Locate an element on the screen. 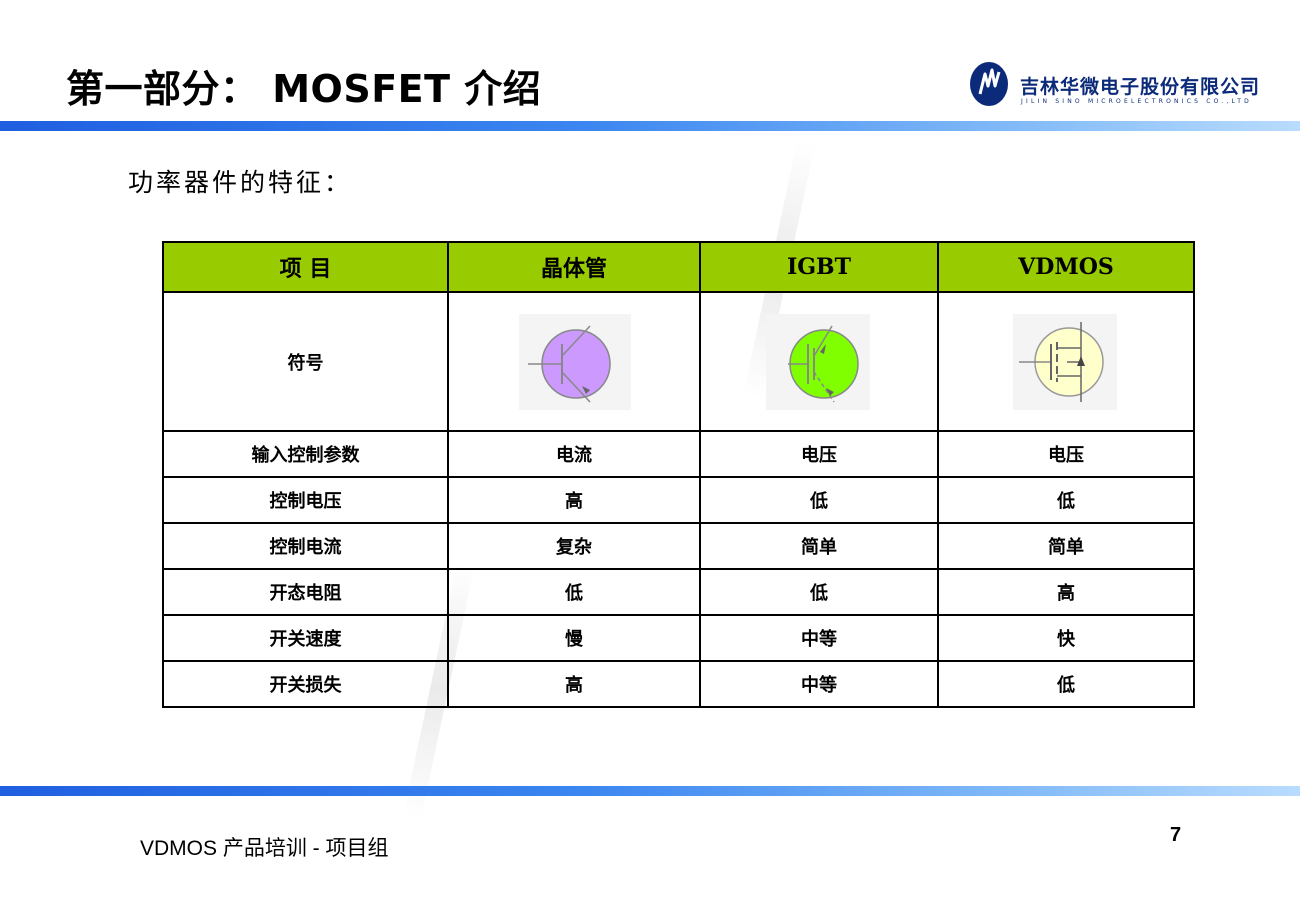 Image resolution: width=1300 pixels, height=900 pixels. bjt-transistor-symbol-icon is located at coordinates (575, 361).